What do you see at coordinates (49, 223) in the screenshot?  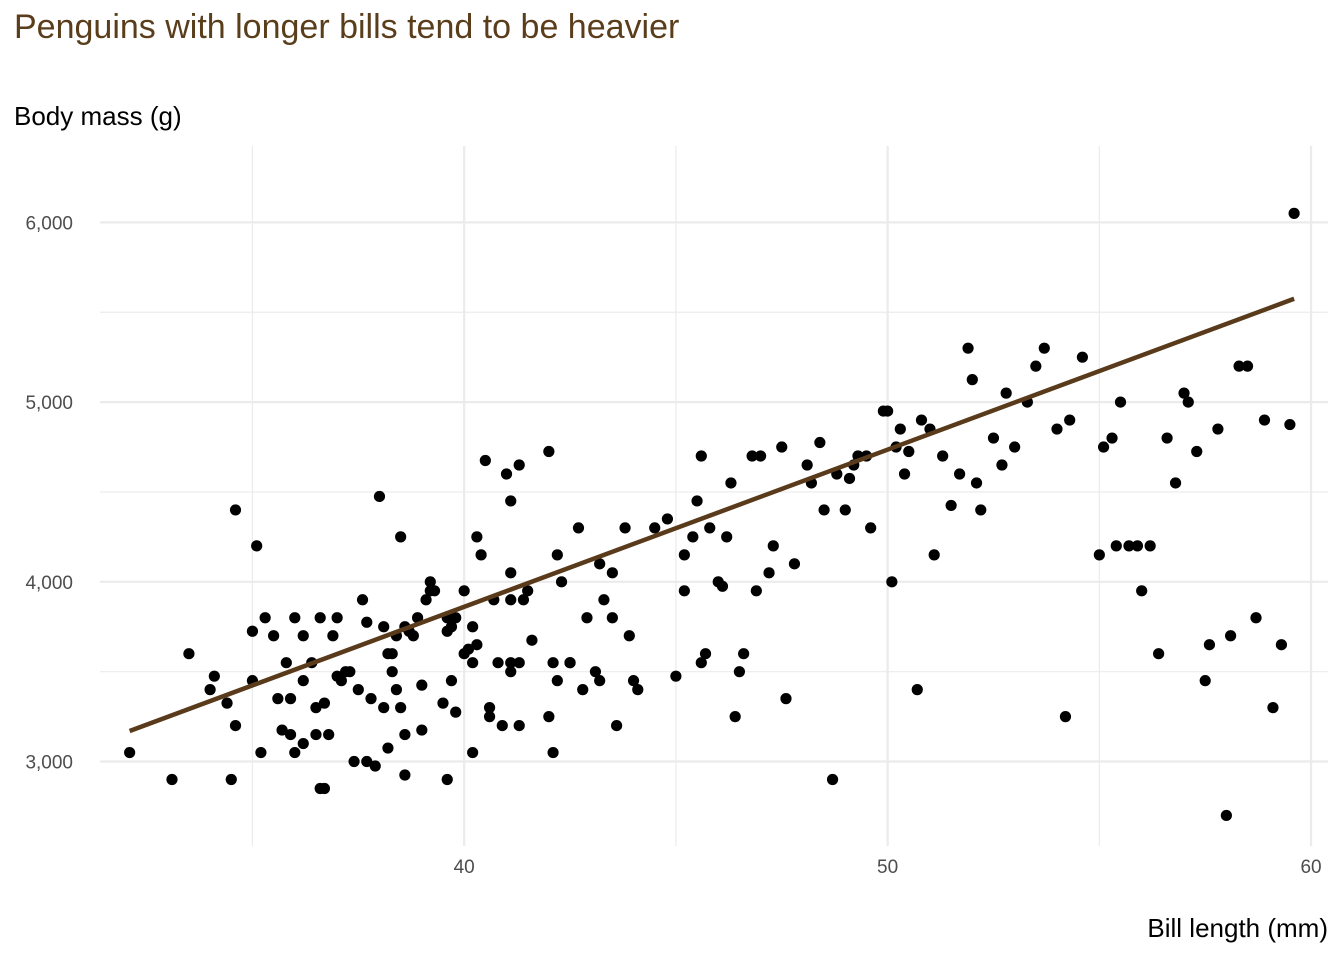 I see `y-tick-label: 6,000` at bounding box center [49, 223].